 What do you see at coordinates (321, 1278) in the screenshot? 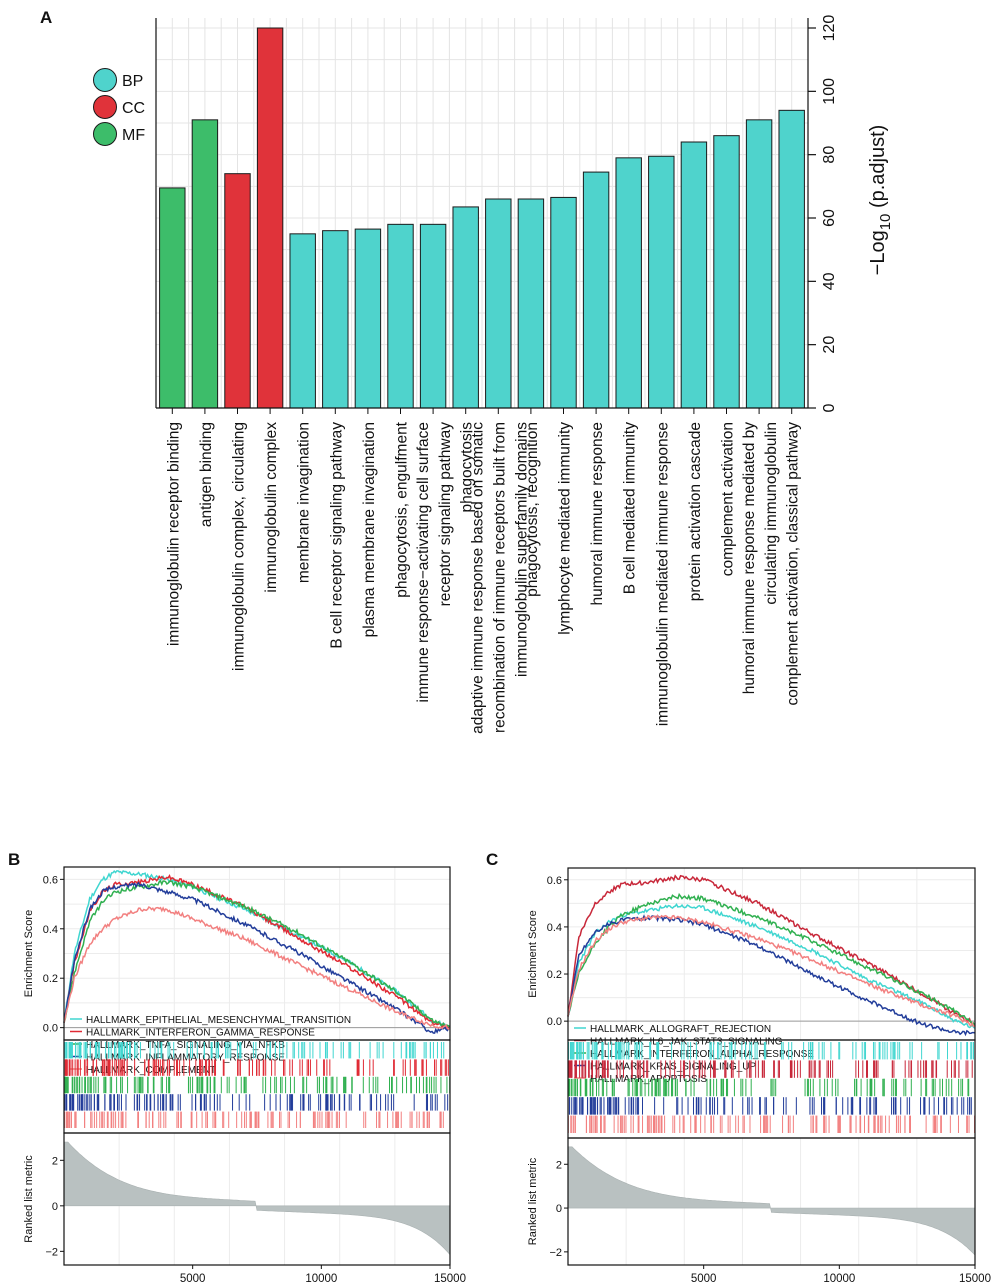
I see `x-tick-label: 10000` at bounding box center [321, 1278].